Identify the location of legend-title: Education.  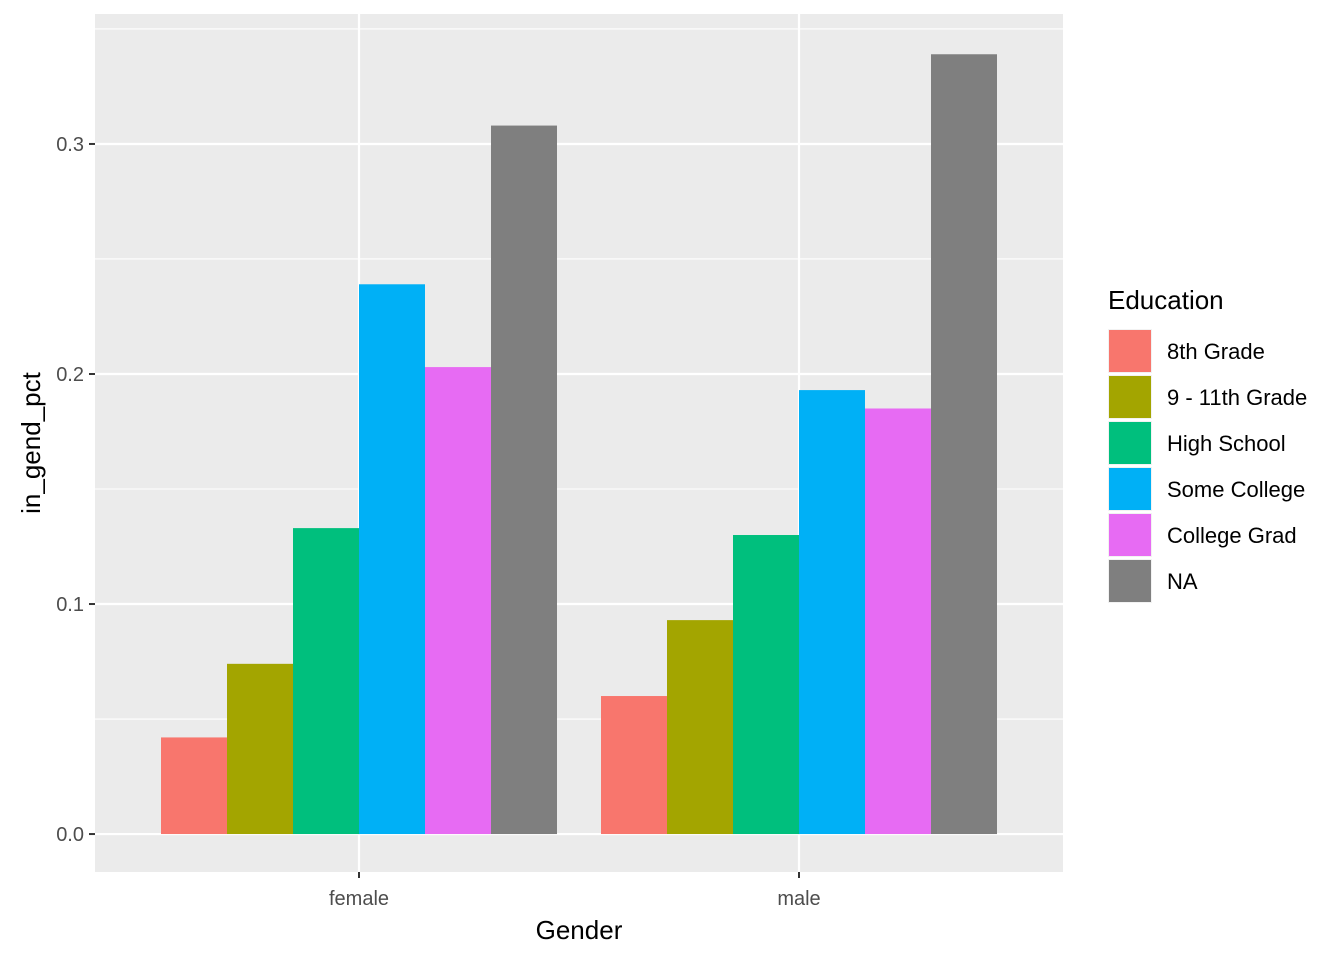
(1166, 300).